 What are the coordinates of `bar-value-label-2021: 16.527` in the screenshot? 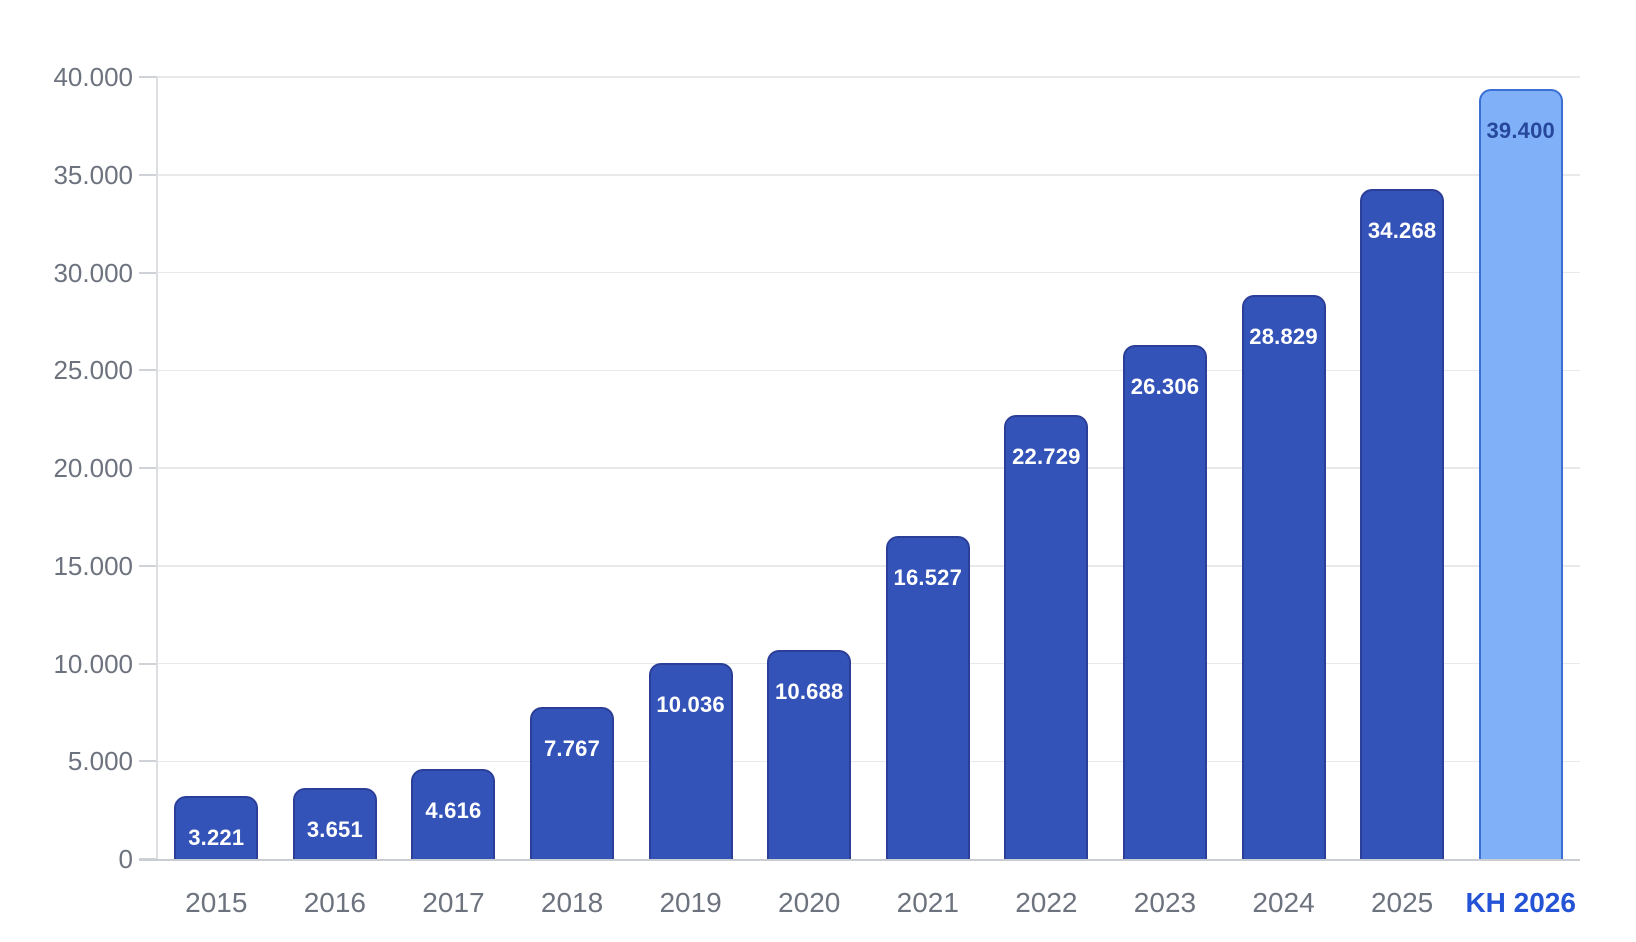 It's located at (928, 577).